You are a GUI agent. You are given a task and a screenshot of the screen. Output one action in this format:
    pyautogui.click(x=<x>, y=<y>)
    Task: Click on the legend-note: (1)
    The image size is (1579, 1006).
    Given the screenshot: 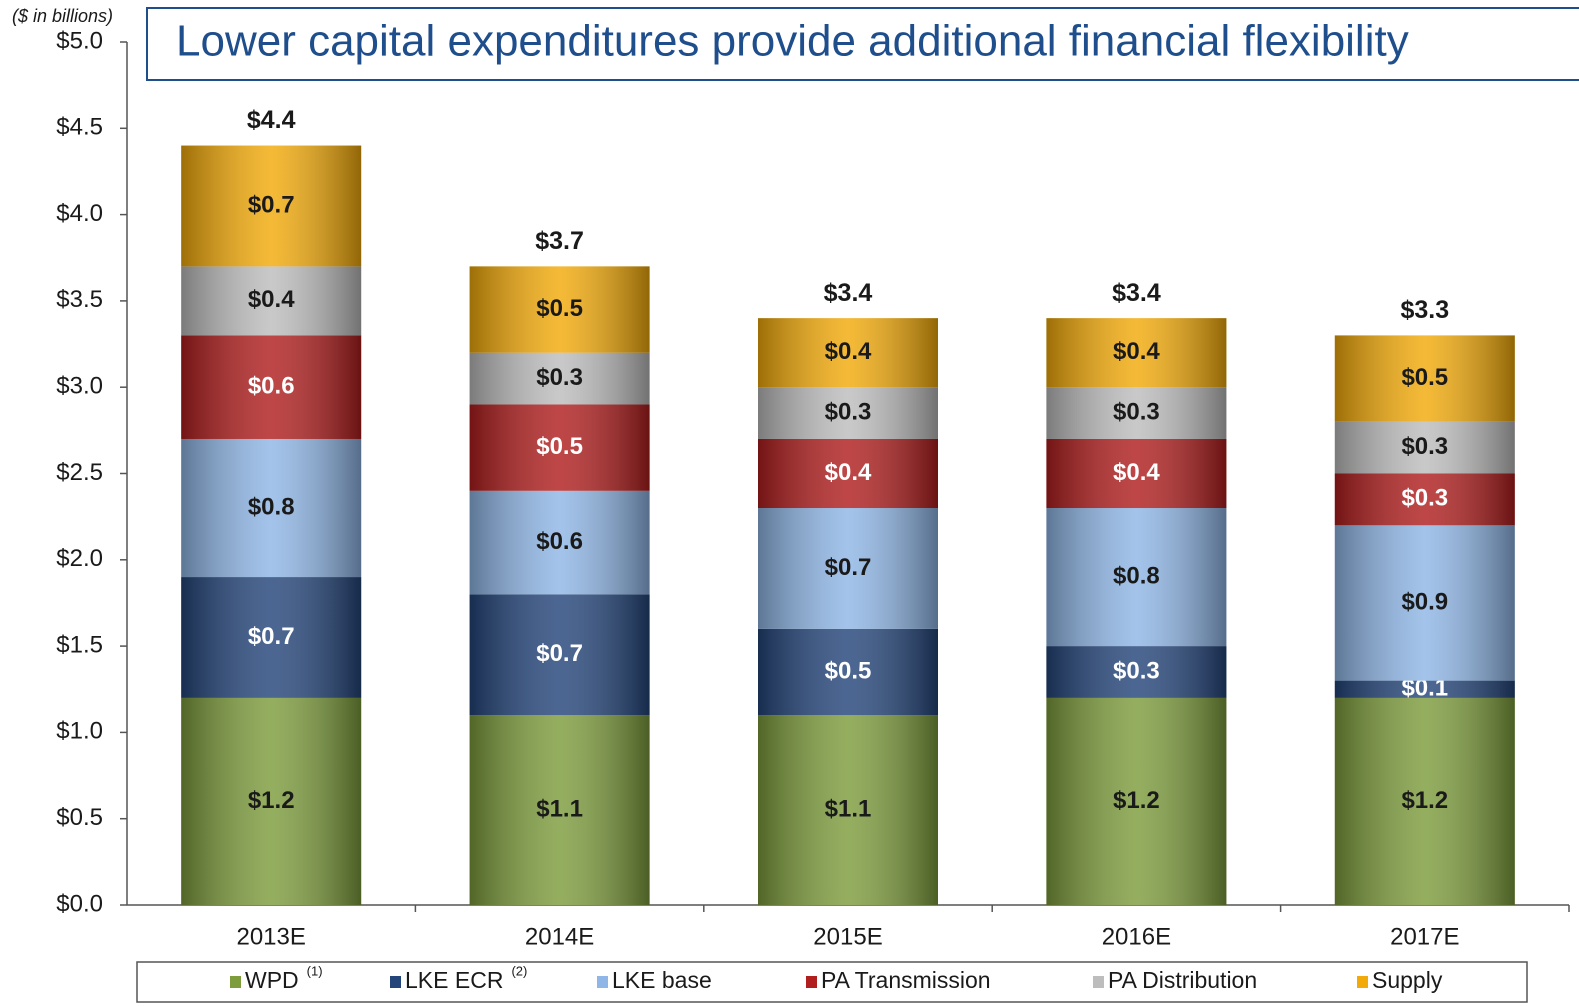 What is the action you would take?
    pyautogui.click(x=315, y=970)
    